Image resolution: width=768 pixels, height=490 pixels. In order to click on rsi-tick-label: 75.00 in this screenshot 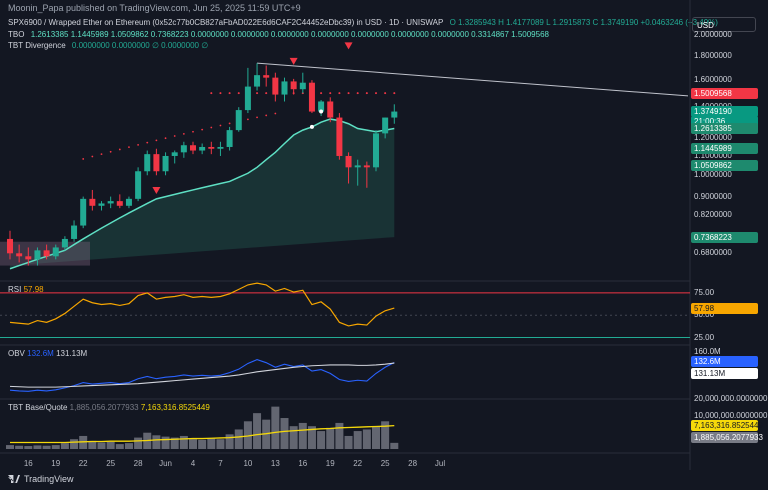, I will do `click(704, 292)`.